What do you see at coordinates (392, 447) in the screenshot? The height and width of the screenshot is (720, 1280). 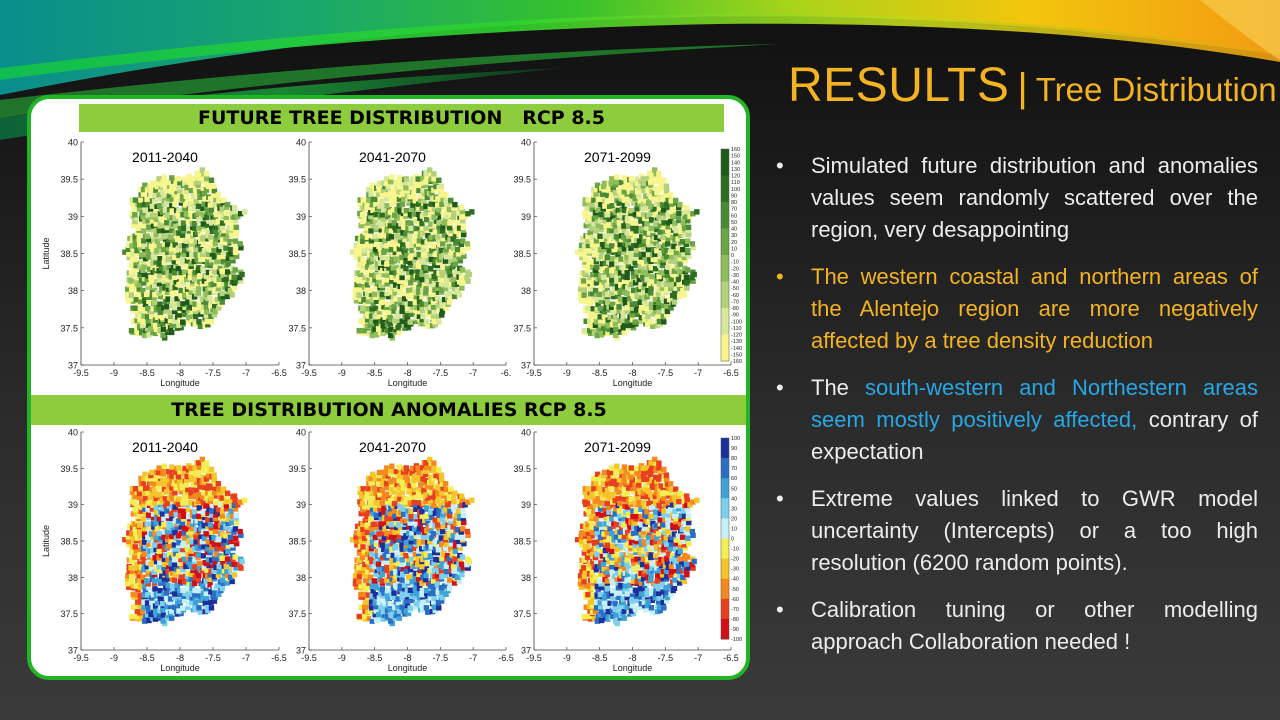 I see `period-label: 2041-2070` at bounding box center [392, 447].